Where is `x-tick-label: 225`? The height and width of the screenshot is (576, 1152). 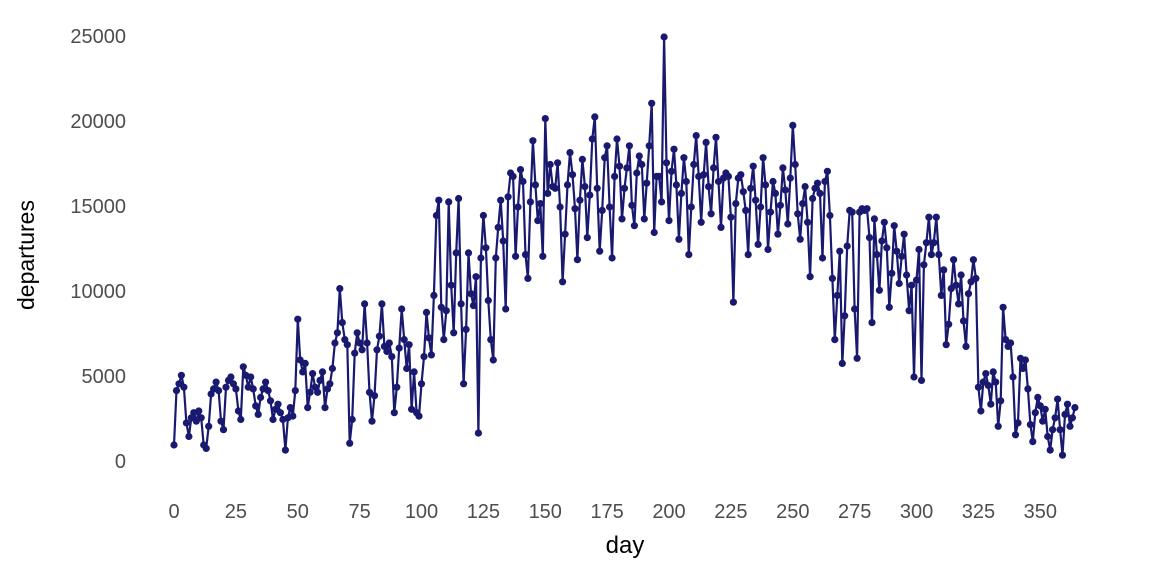
x-tick-label: 225 is located at coordinates (731, 512).